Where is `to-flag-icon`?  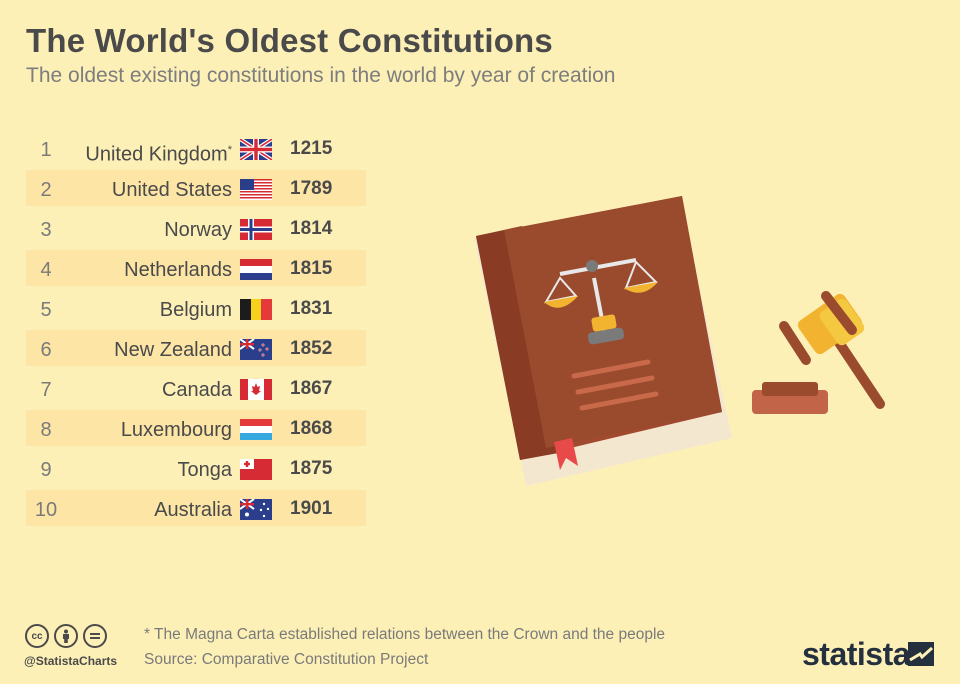 to-flag-icon is located at coordinates (256, 469).